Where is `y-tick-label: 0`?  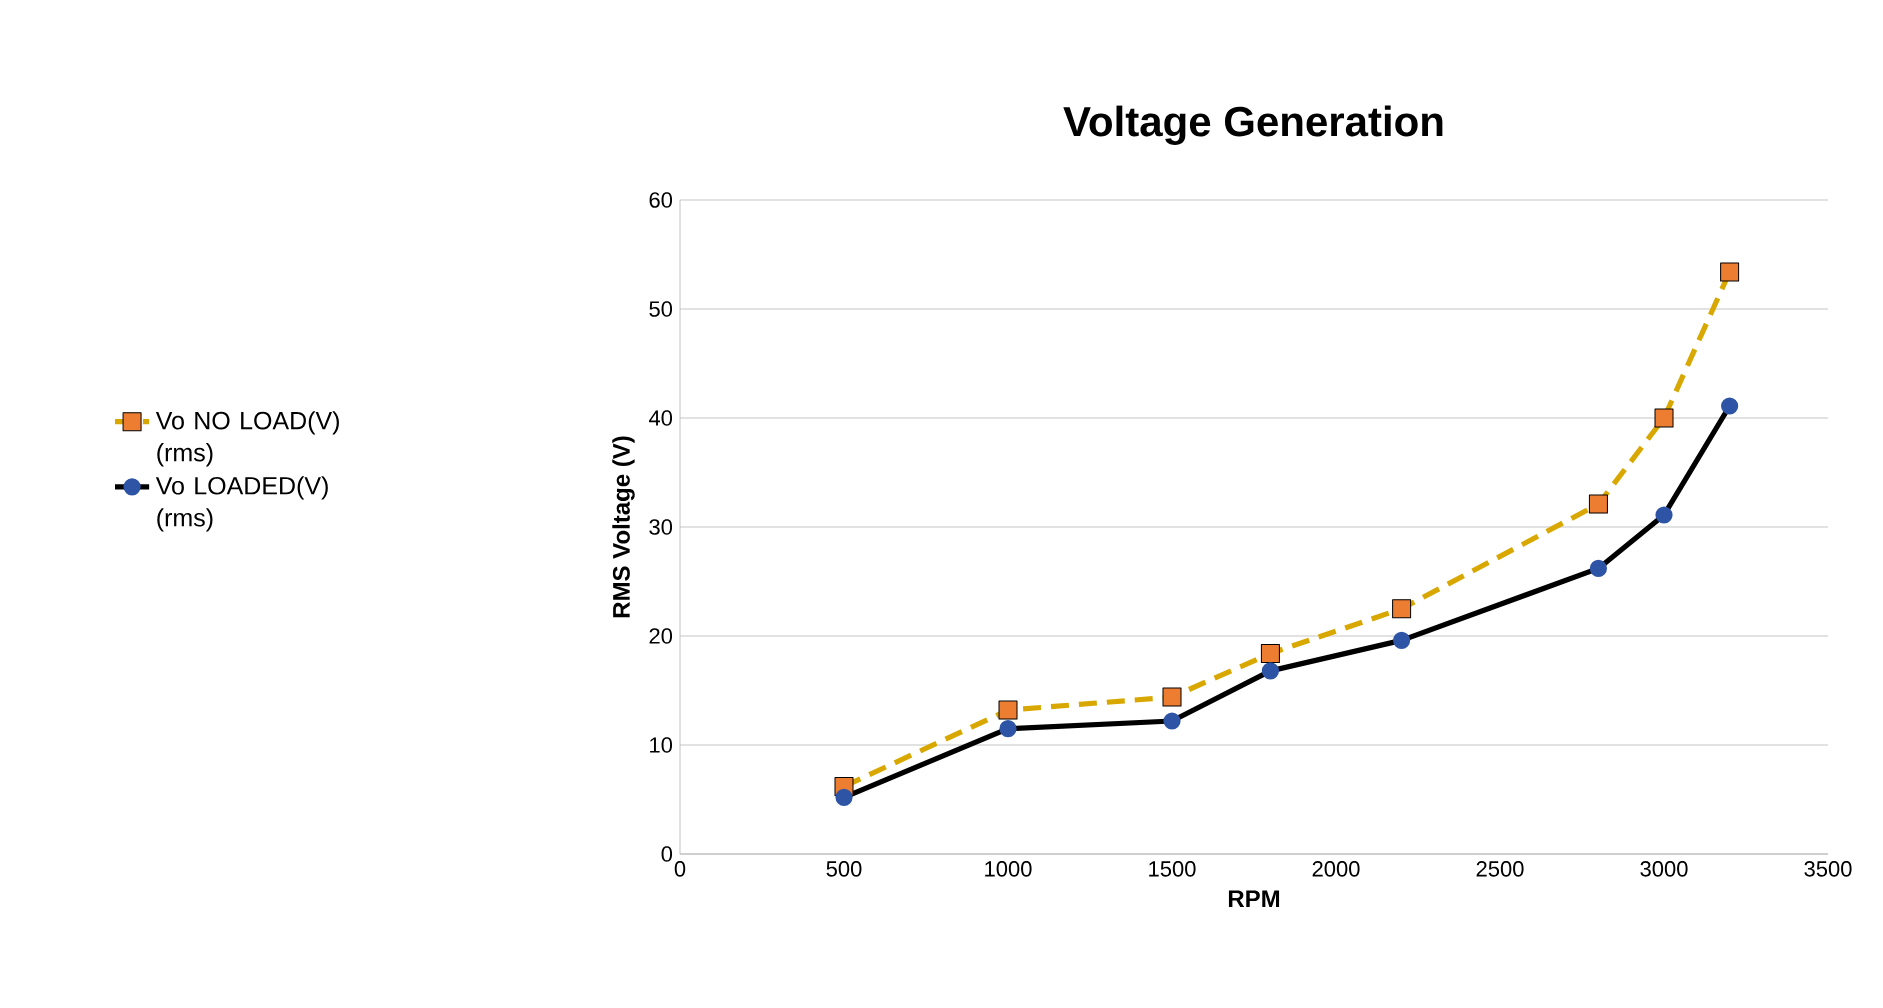 y-tick-label: 0 is located at coordinates (667, 854).